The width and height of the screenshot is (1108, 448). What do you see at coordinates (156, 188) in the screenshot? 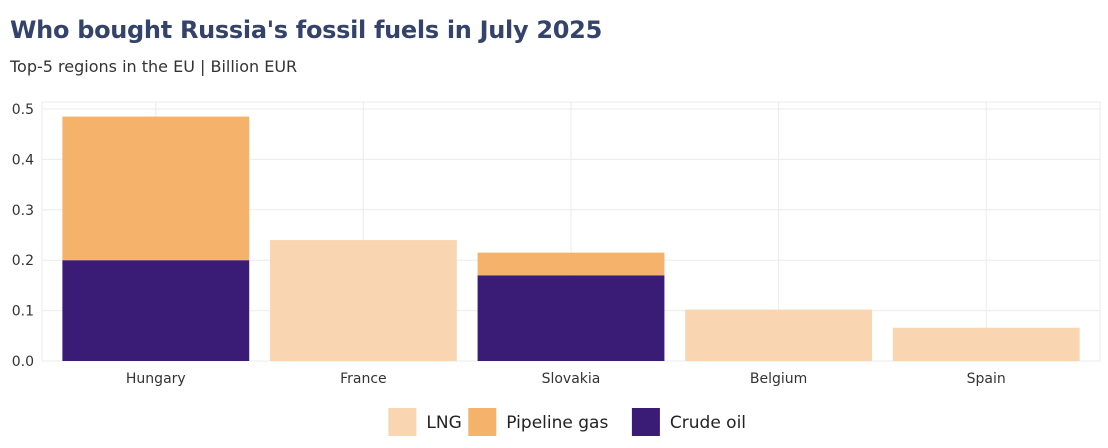
I see `bar-hungary-pipeline-gas` at bounding box center [156, 188].